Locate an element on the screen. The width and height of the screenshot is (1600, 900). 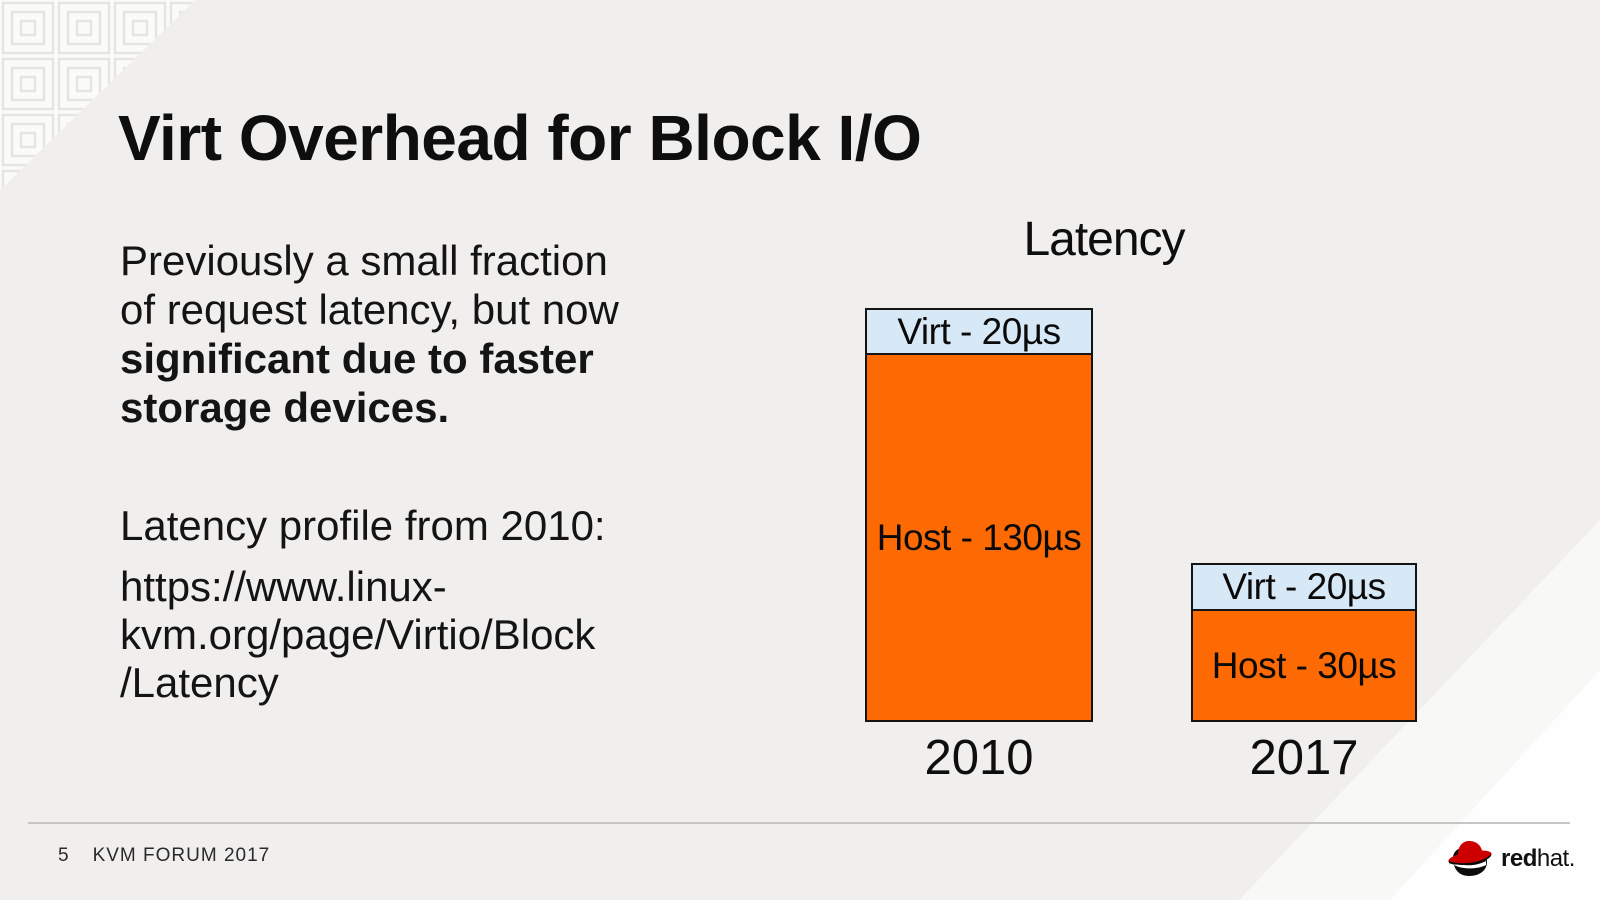
page-number: 5 is located at coordinates (63, 855).